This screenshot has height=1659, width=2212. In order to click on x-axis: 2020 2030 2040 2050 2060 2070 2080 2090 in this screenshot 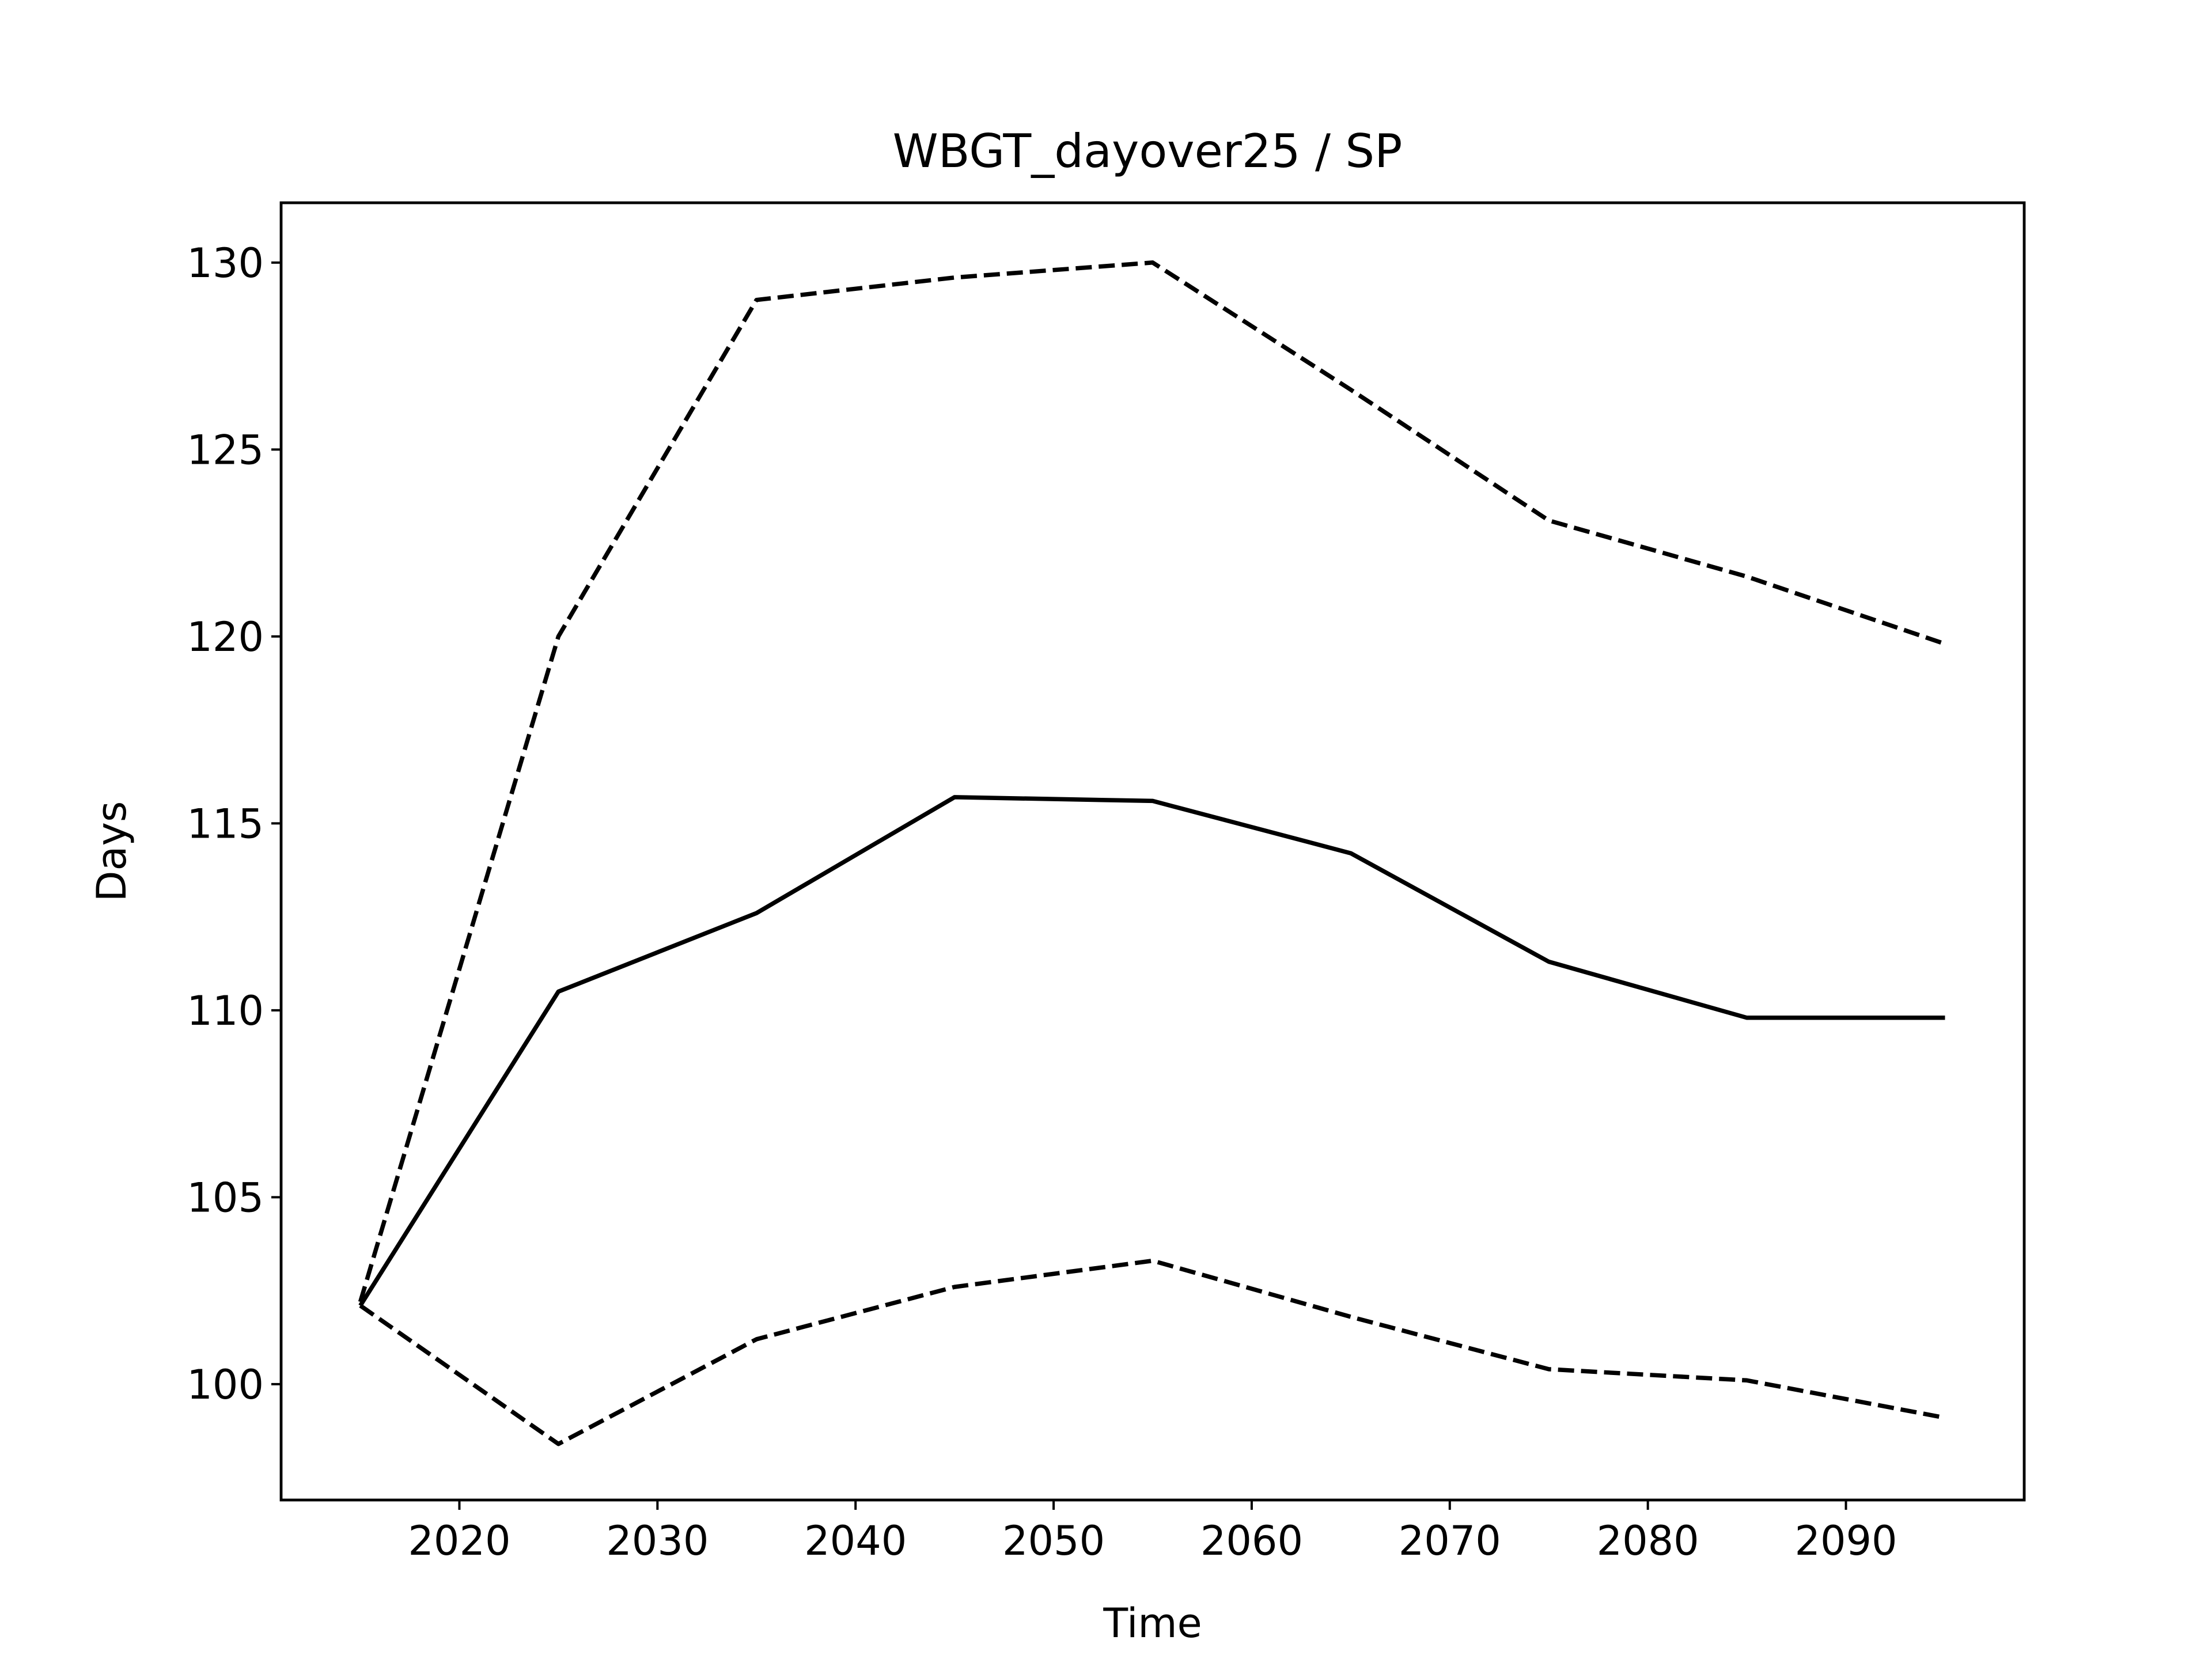, I will do `click(1152, 1532)`.